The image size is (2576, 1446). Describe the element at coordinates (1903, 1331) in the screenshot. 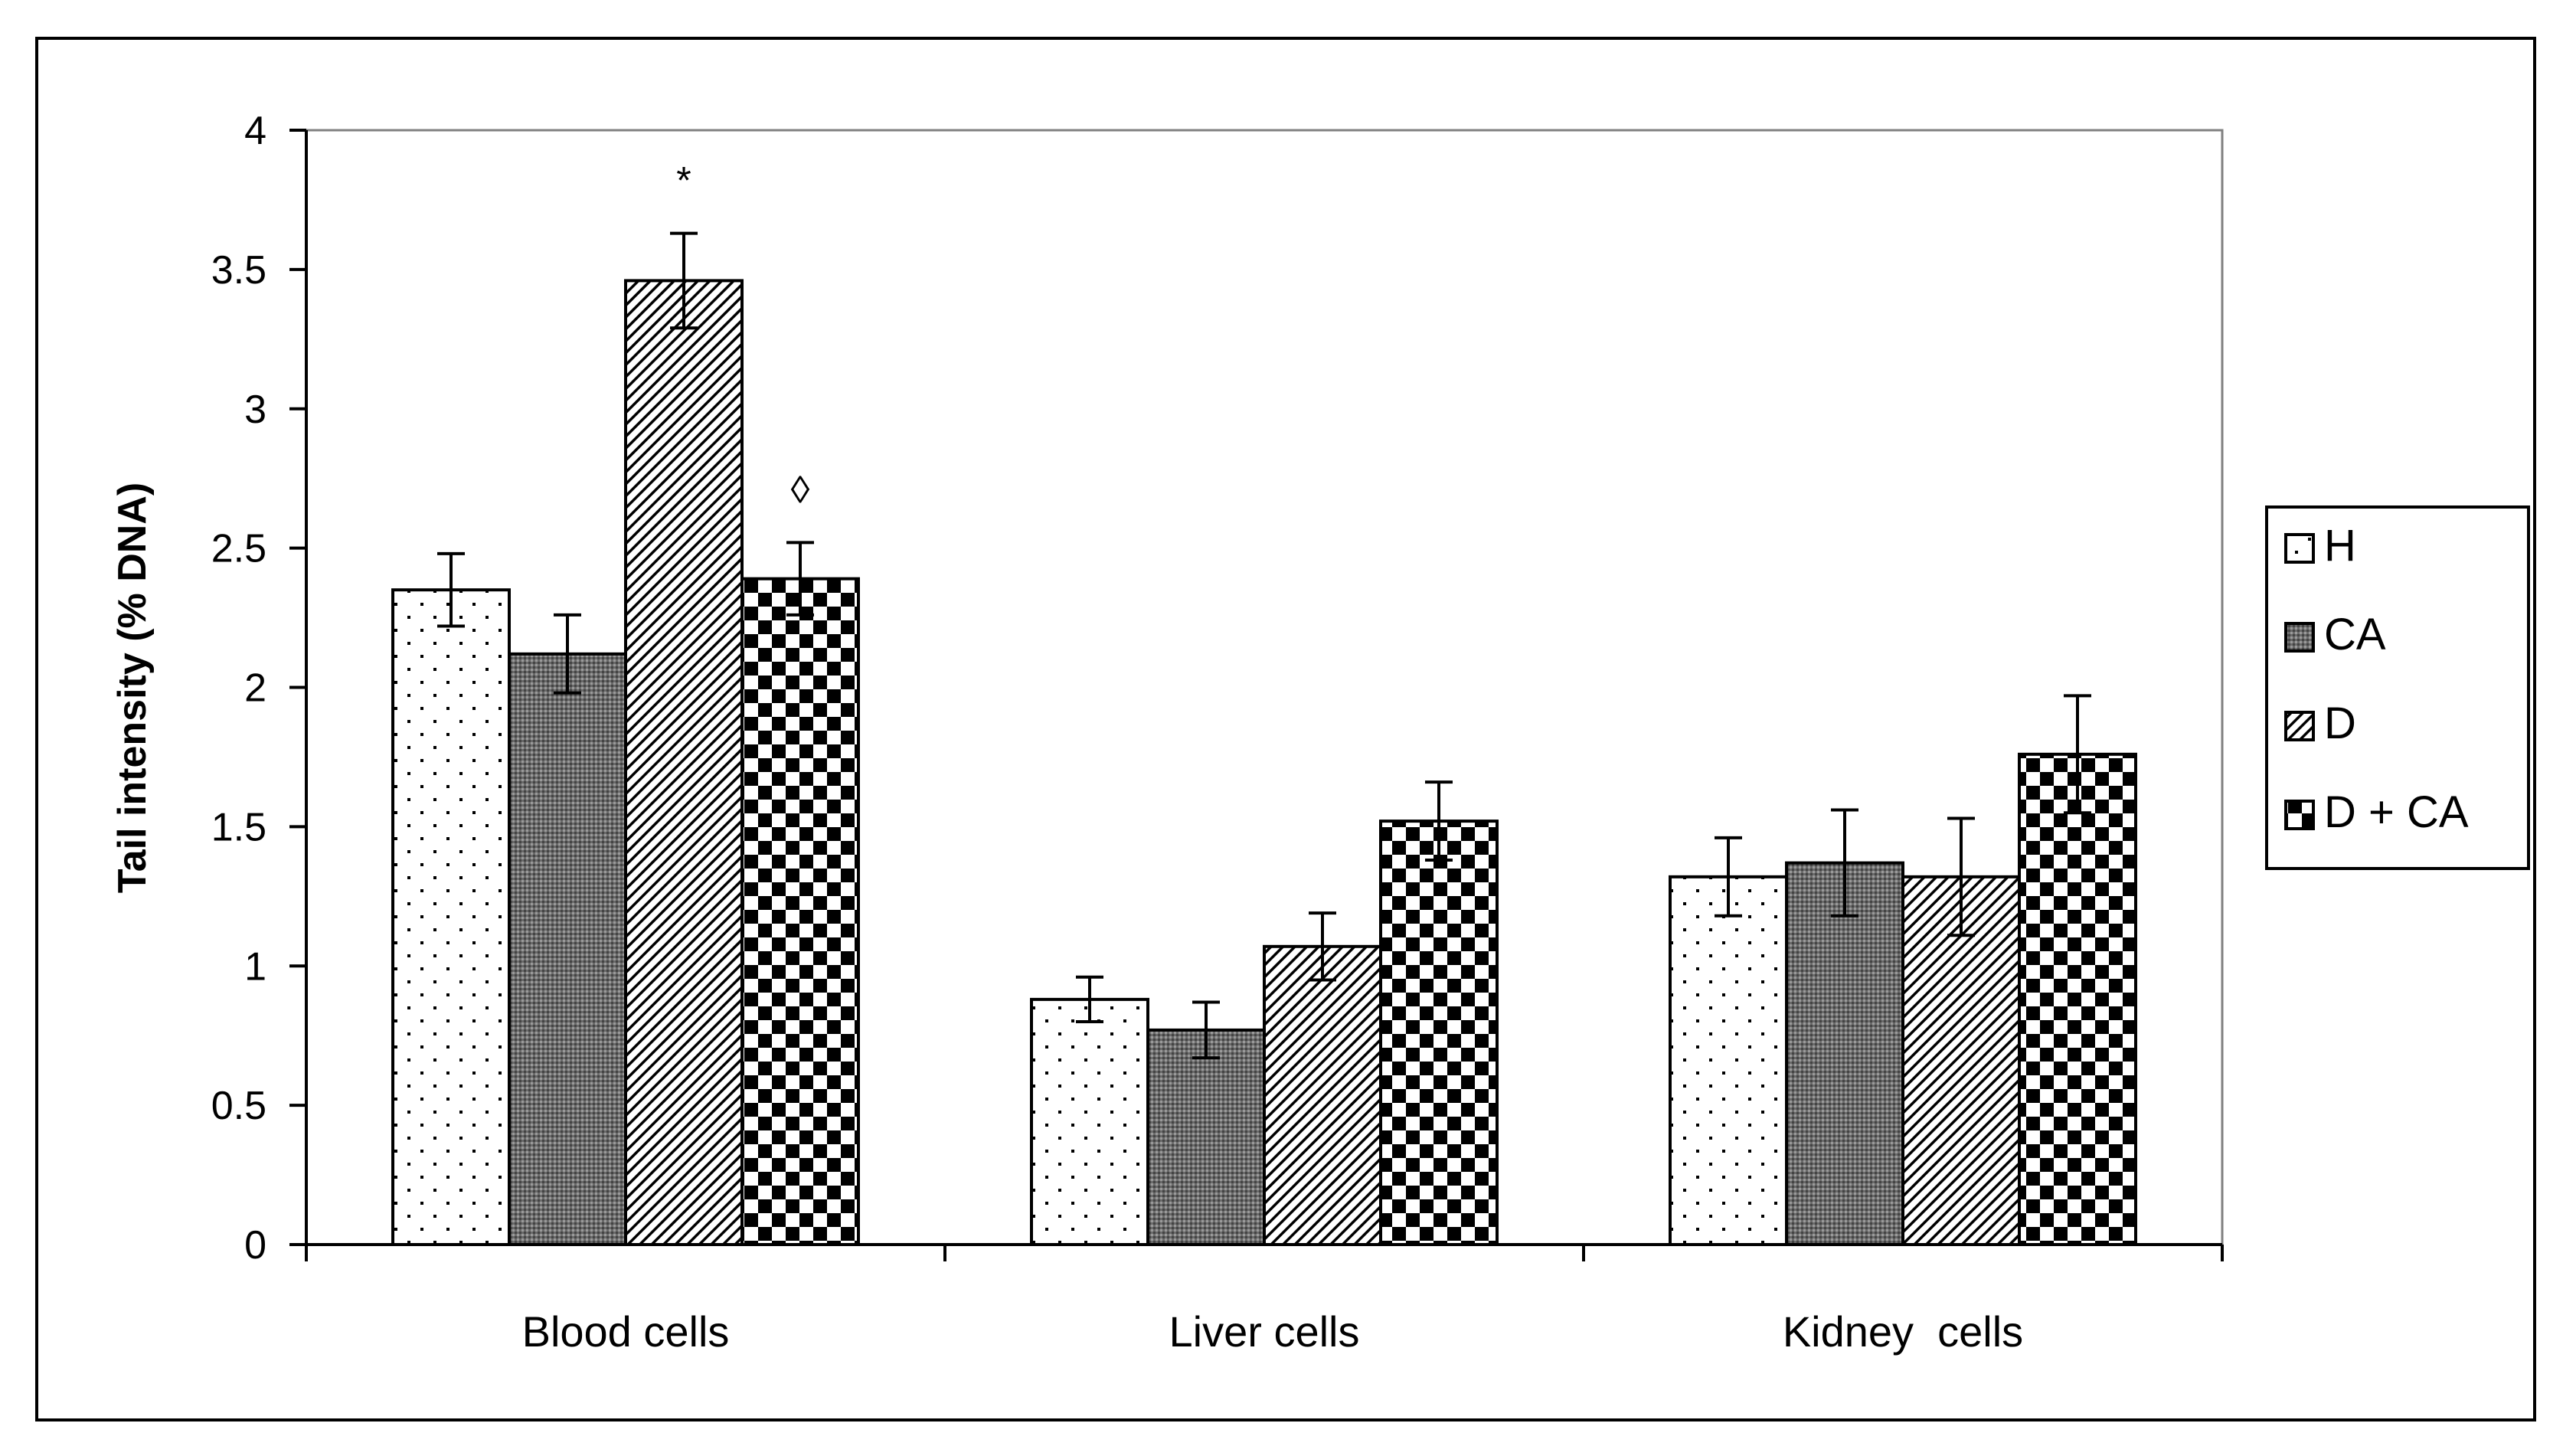

I see `x-category-label: Kidney cells` at that location.